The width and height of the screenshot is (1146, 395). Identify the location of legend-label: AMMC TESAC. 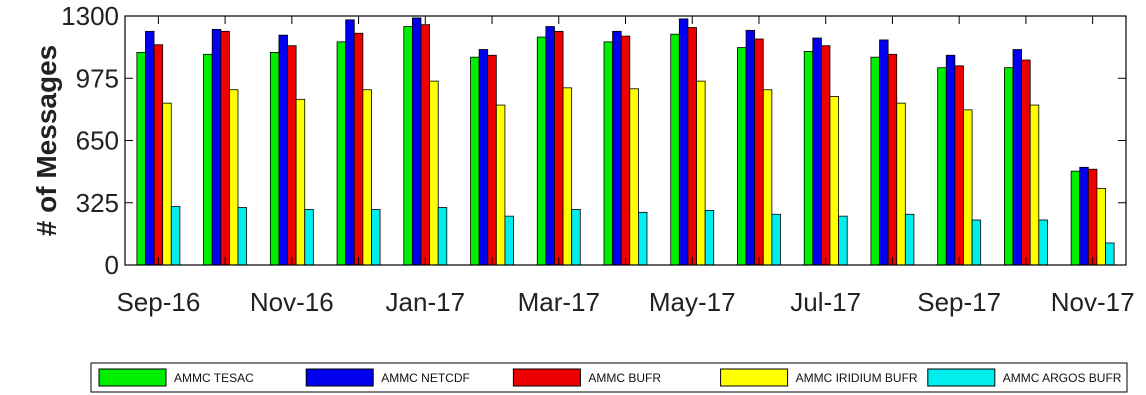
(214, 378).